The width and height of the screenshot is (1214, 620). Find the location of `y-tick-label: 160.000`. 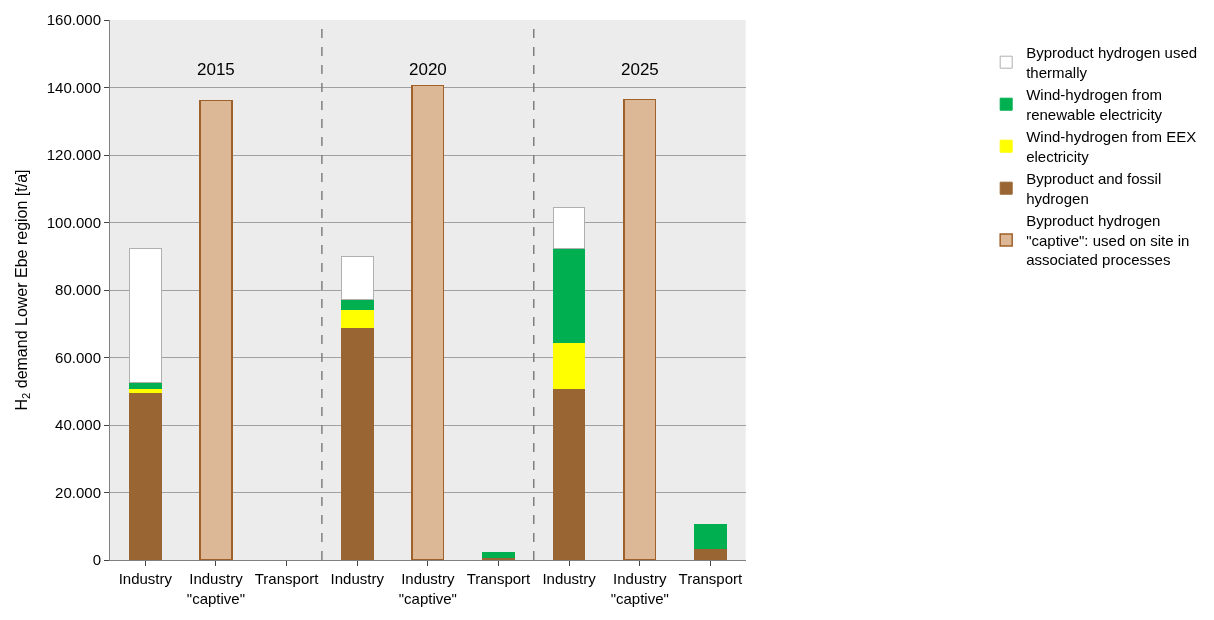

y-tick-label: 160.000 is located at coordinates (73, 20).